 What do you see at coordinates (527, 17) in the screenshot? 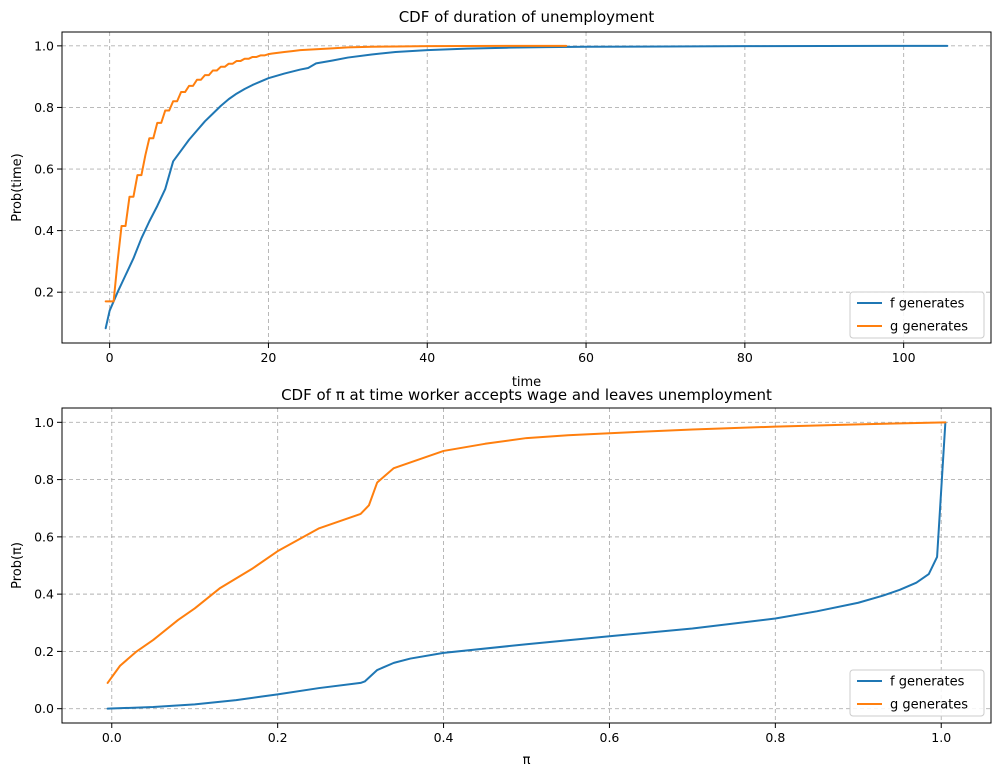
I see `chart-title: CDF of duration of unemployment` at bounding box center [527, 17].